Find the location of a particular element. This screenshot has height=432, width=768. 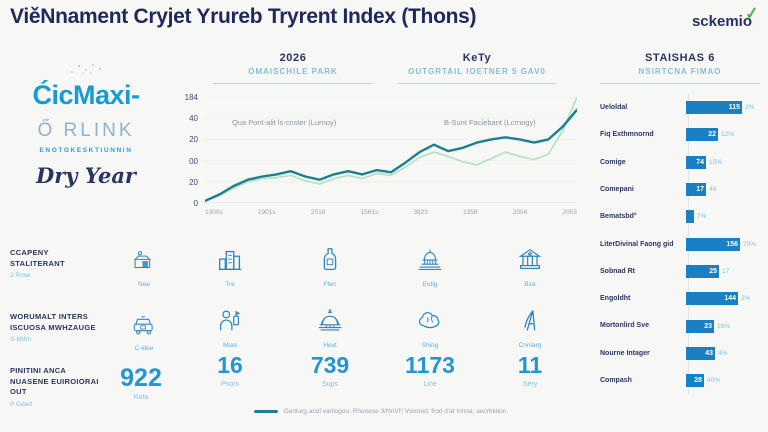

bar-track: 7% is located at coordinates (725, 217).